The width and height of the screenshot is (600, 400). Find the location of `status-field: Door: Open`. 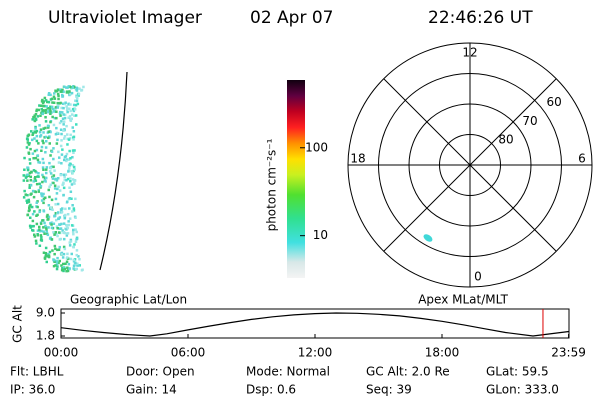

status-field: Door: Open is located at coordinates (160, 372).